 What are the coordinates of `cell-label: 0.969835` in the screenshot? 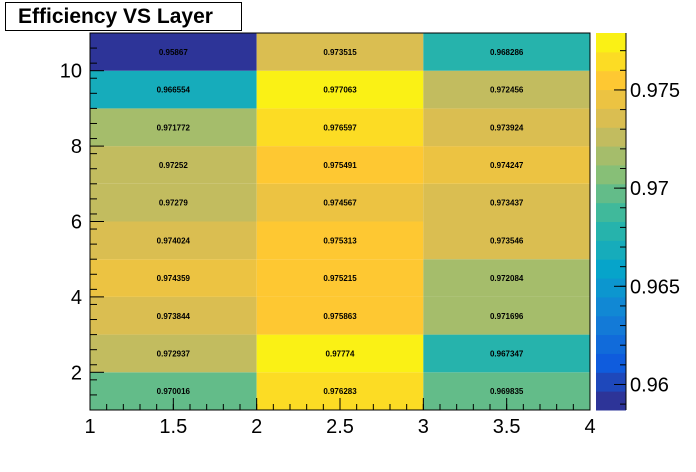 It's located at (507, 391).